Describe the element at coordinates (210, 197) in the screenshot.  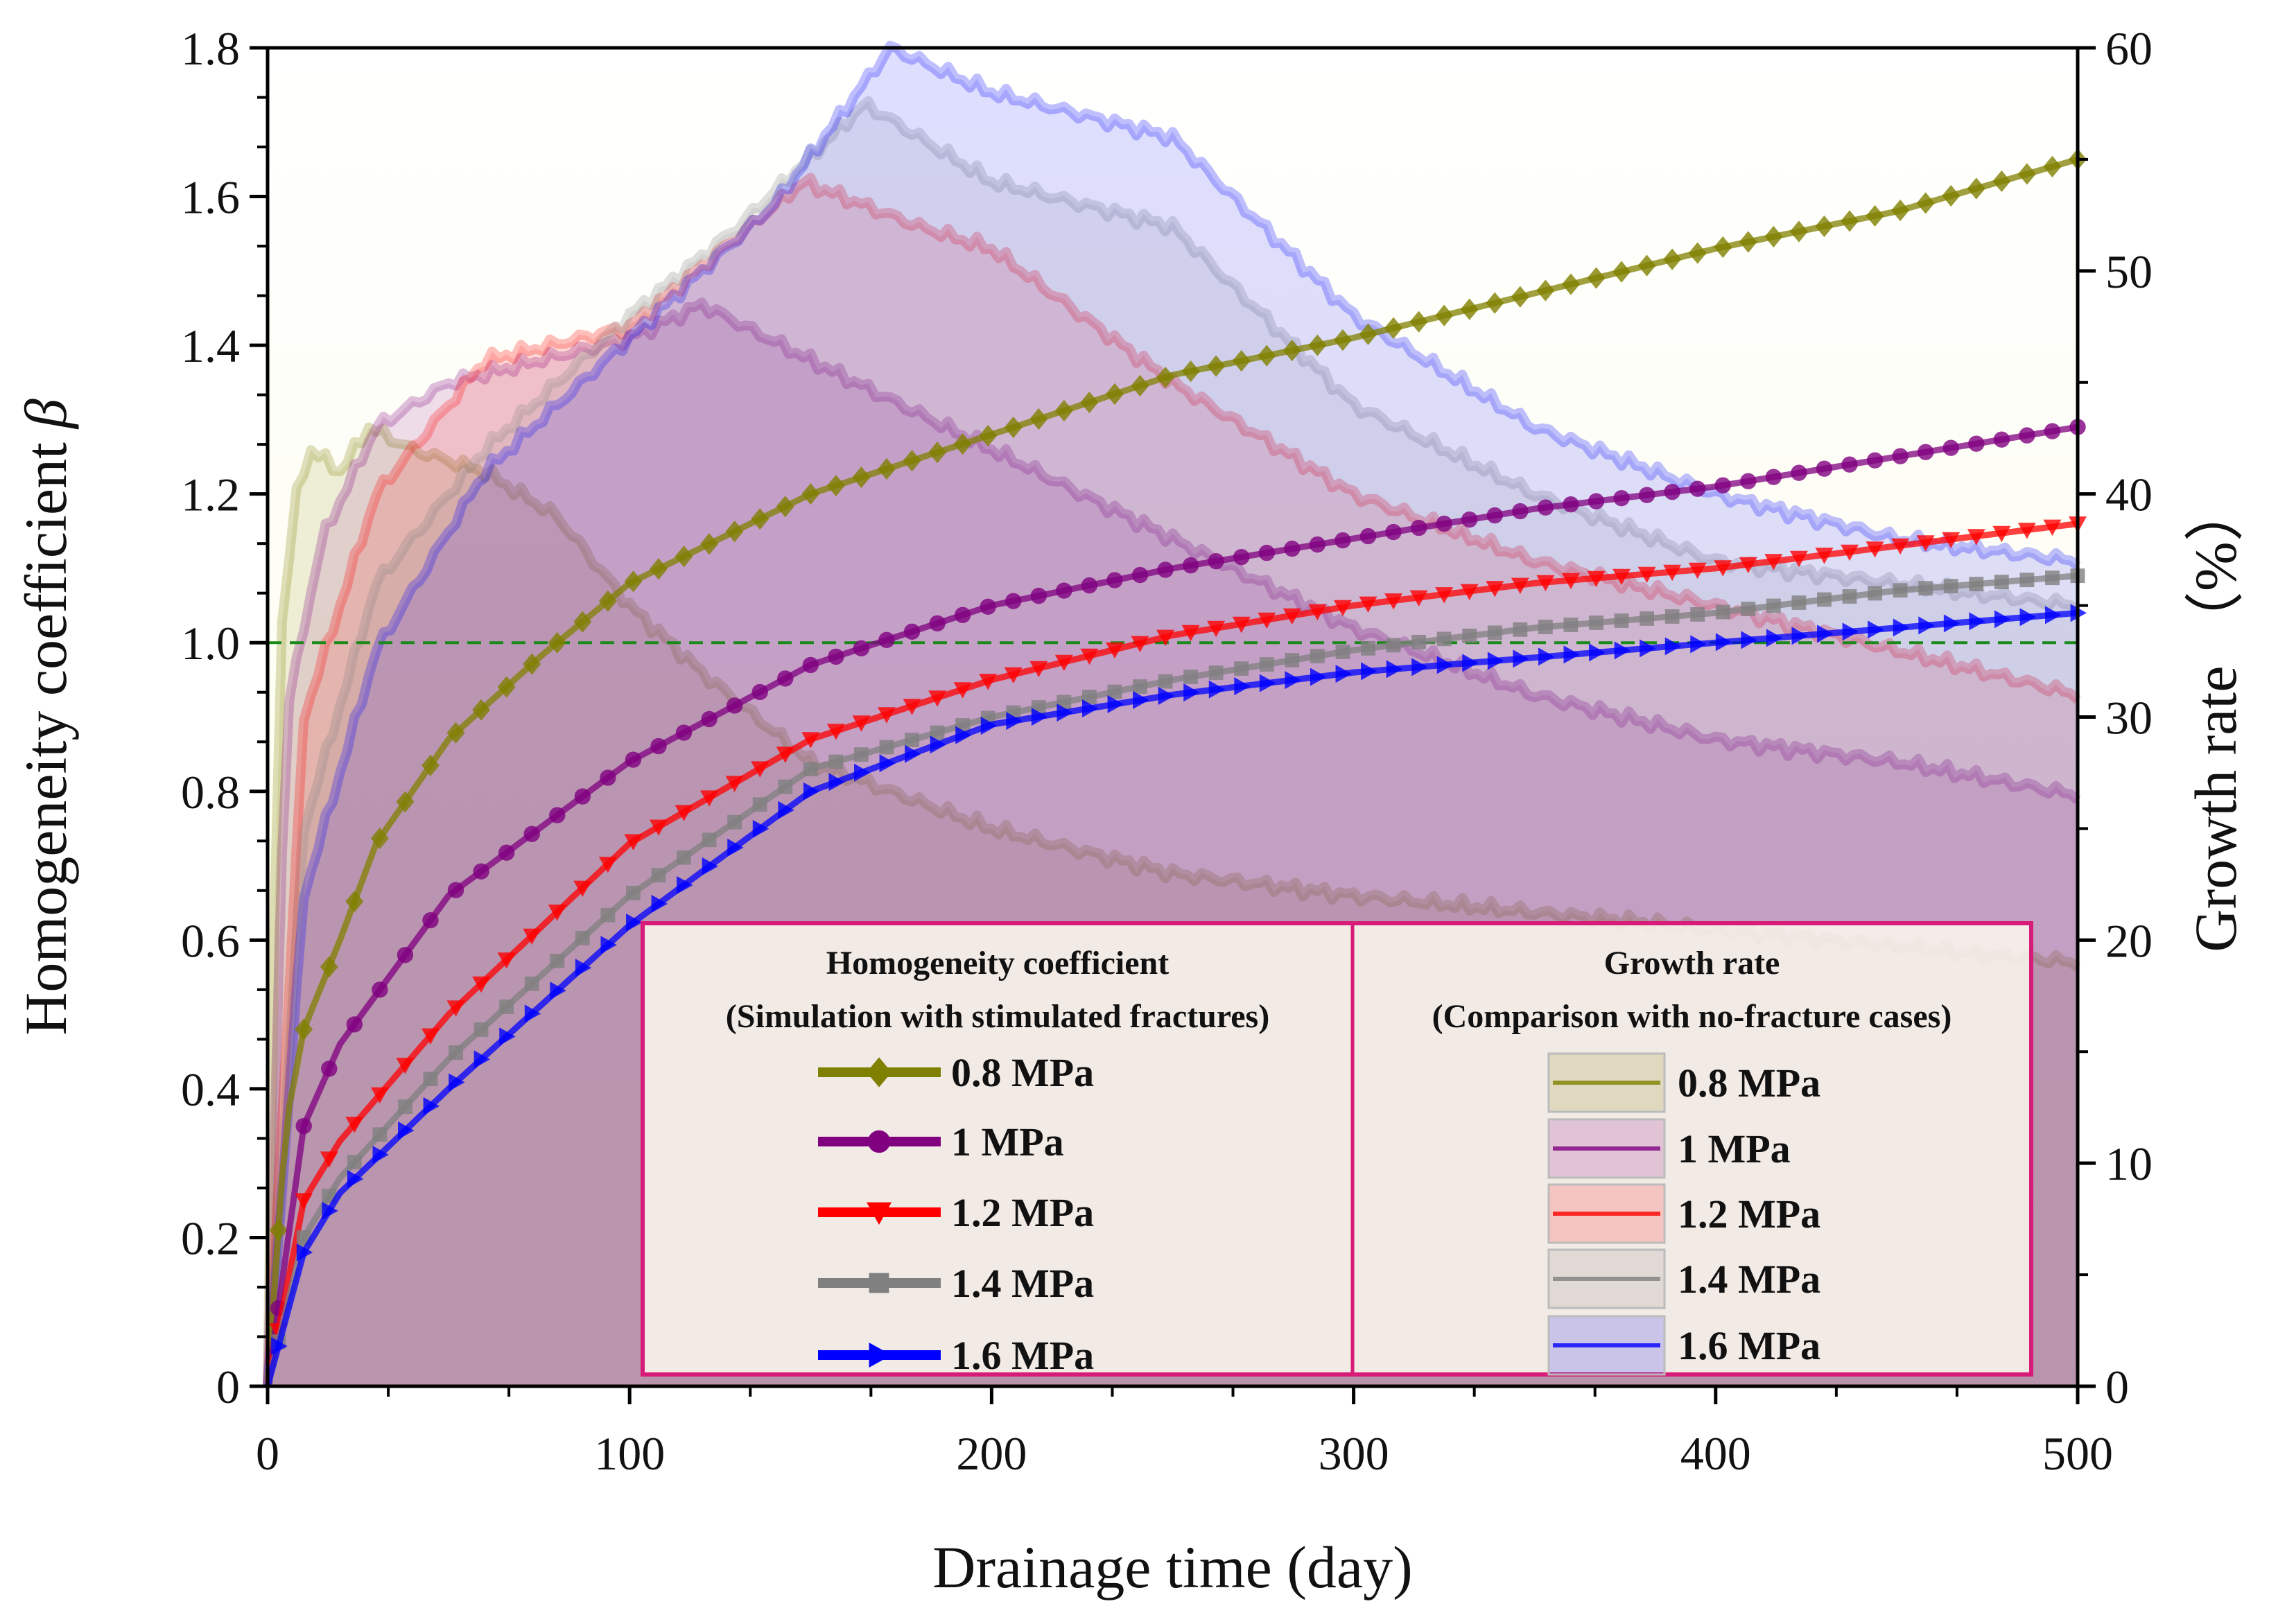
I see `y-tick-label: 1.6` at that location.